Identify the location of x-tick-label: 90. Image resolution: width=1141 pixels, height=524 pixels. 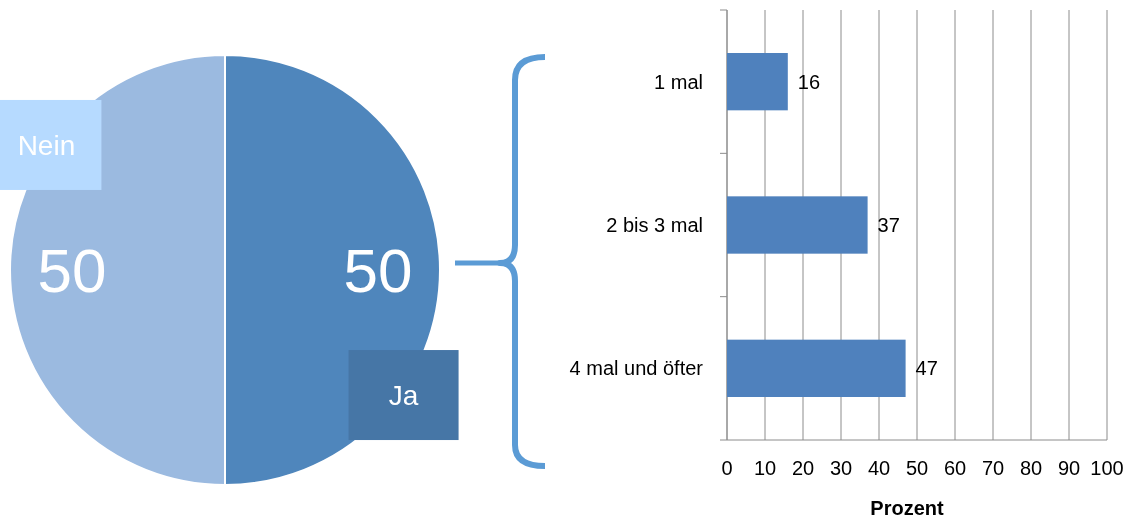
(1069, 468).